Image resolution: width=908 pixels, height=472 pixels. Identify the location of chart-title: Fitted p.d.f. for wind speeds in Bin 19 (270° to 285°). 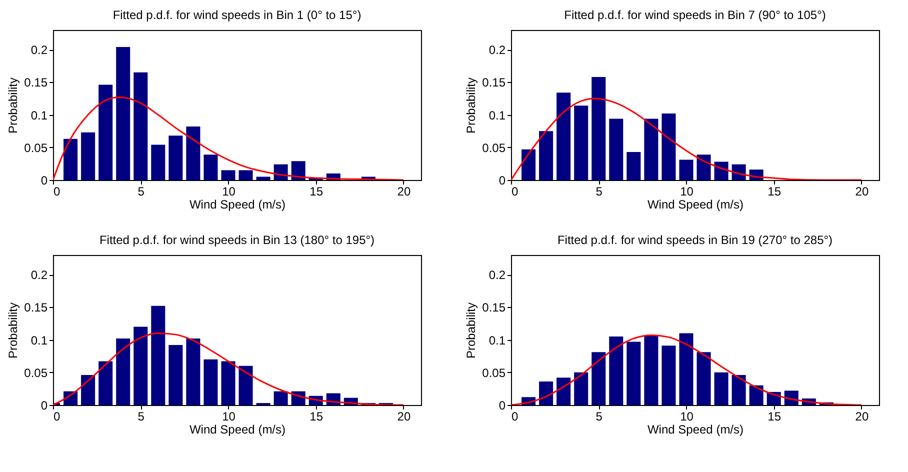
(695, 240).